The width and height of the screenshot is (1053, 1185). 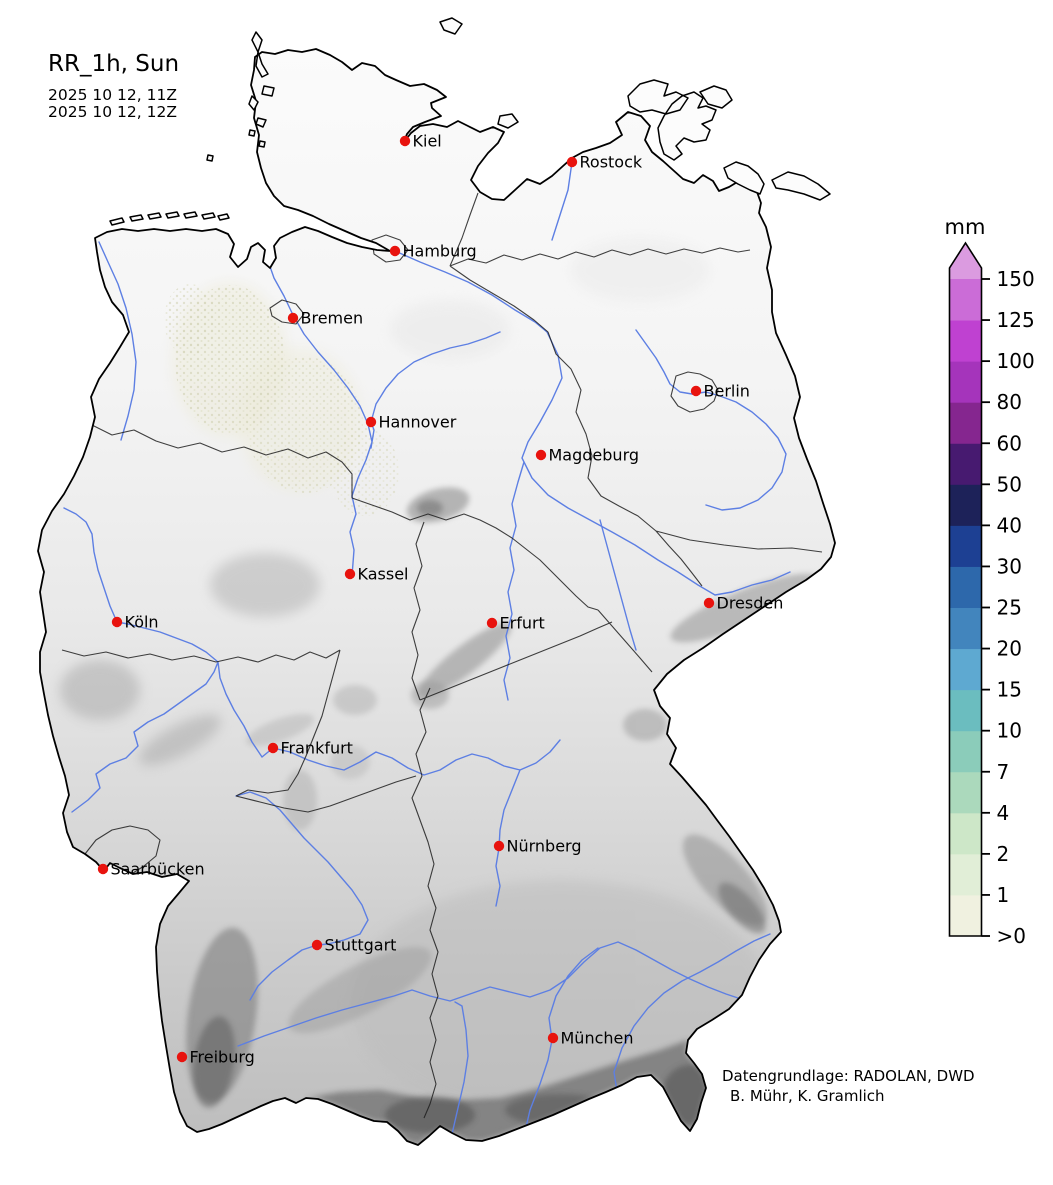 What do you see at coordinates (440, 251) in the screenshot?
I see `city-label: Hamburg` at bounding box center [440, 251].